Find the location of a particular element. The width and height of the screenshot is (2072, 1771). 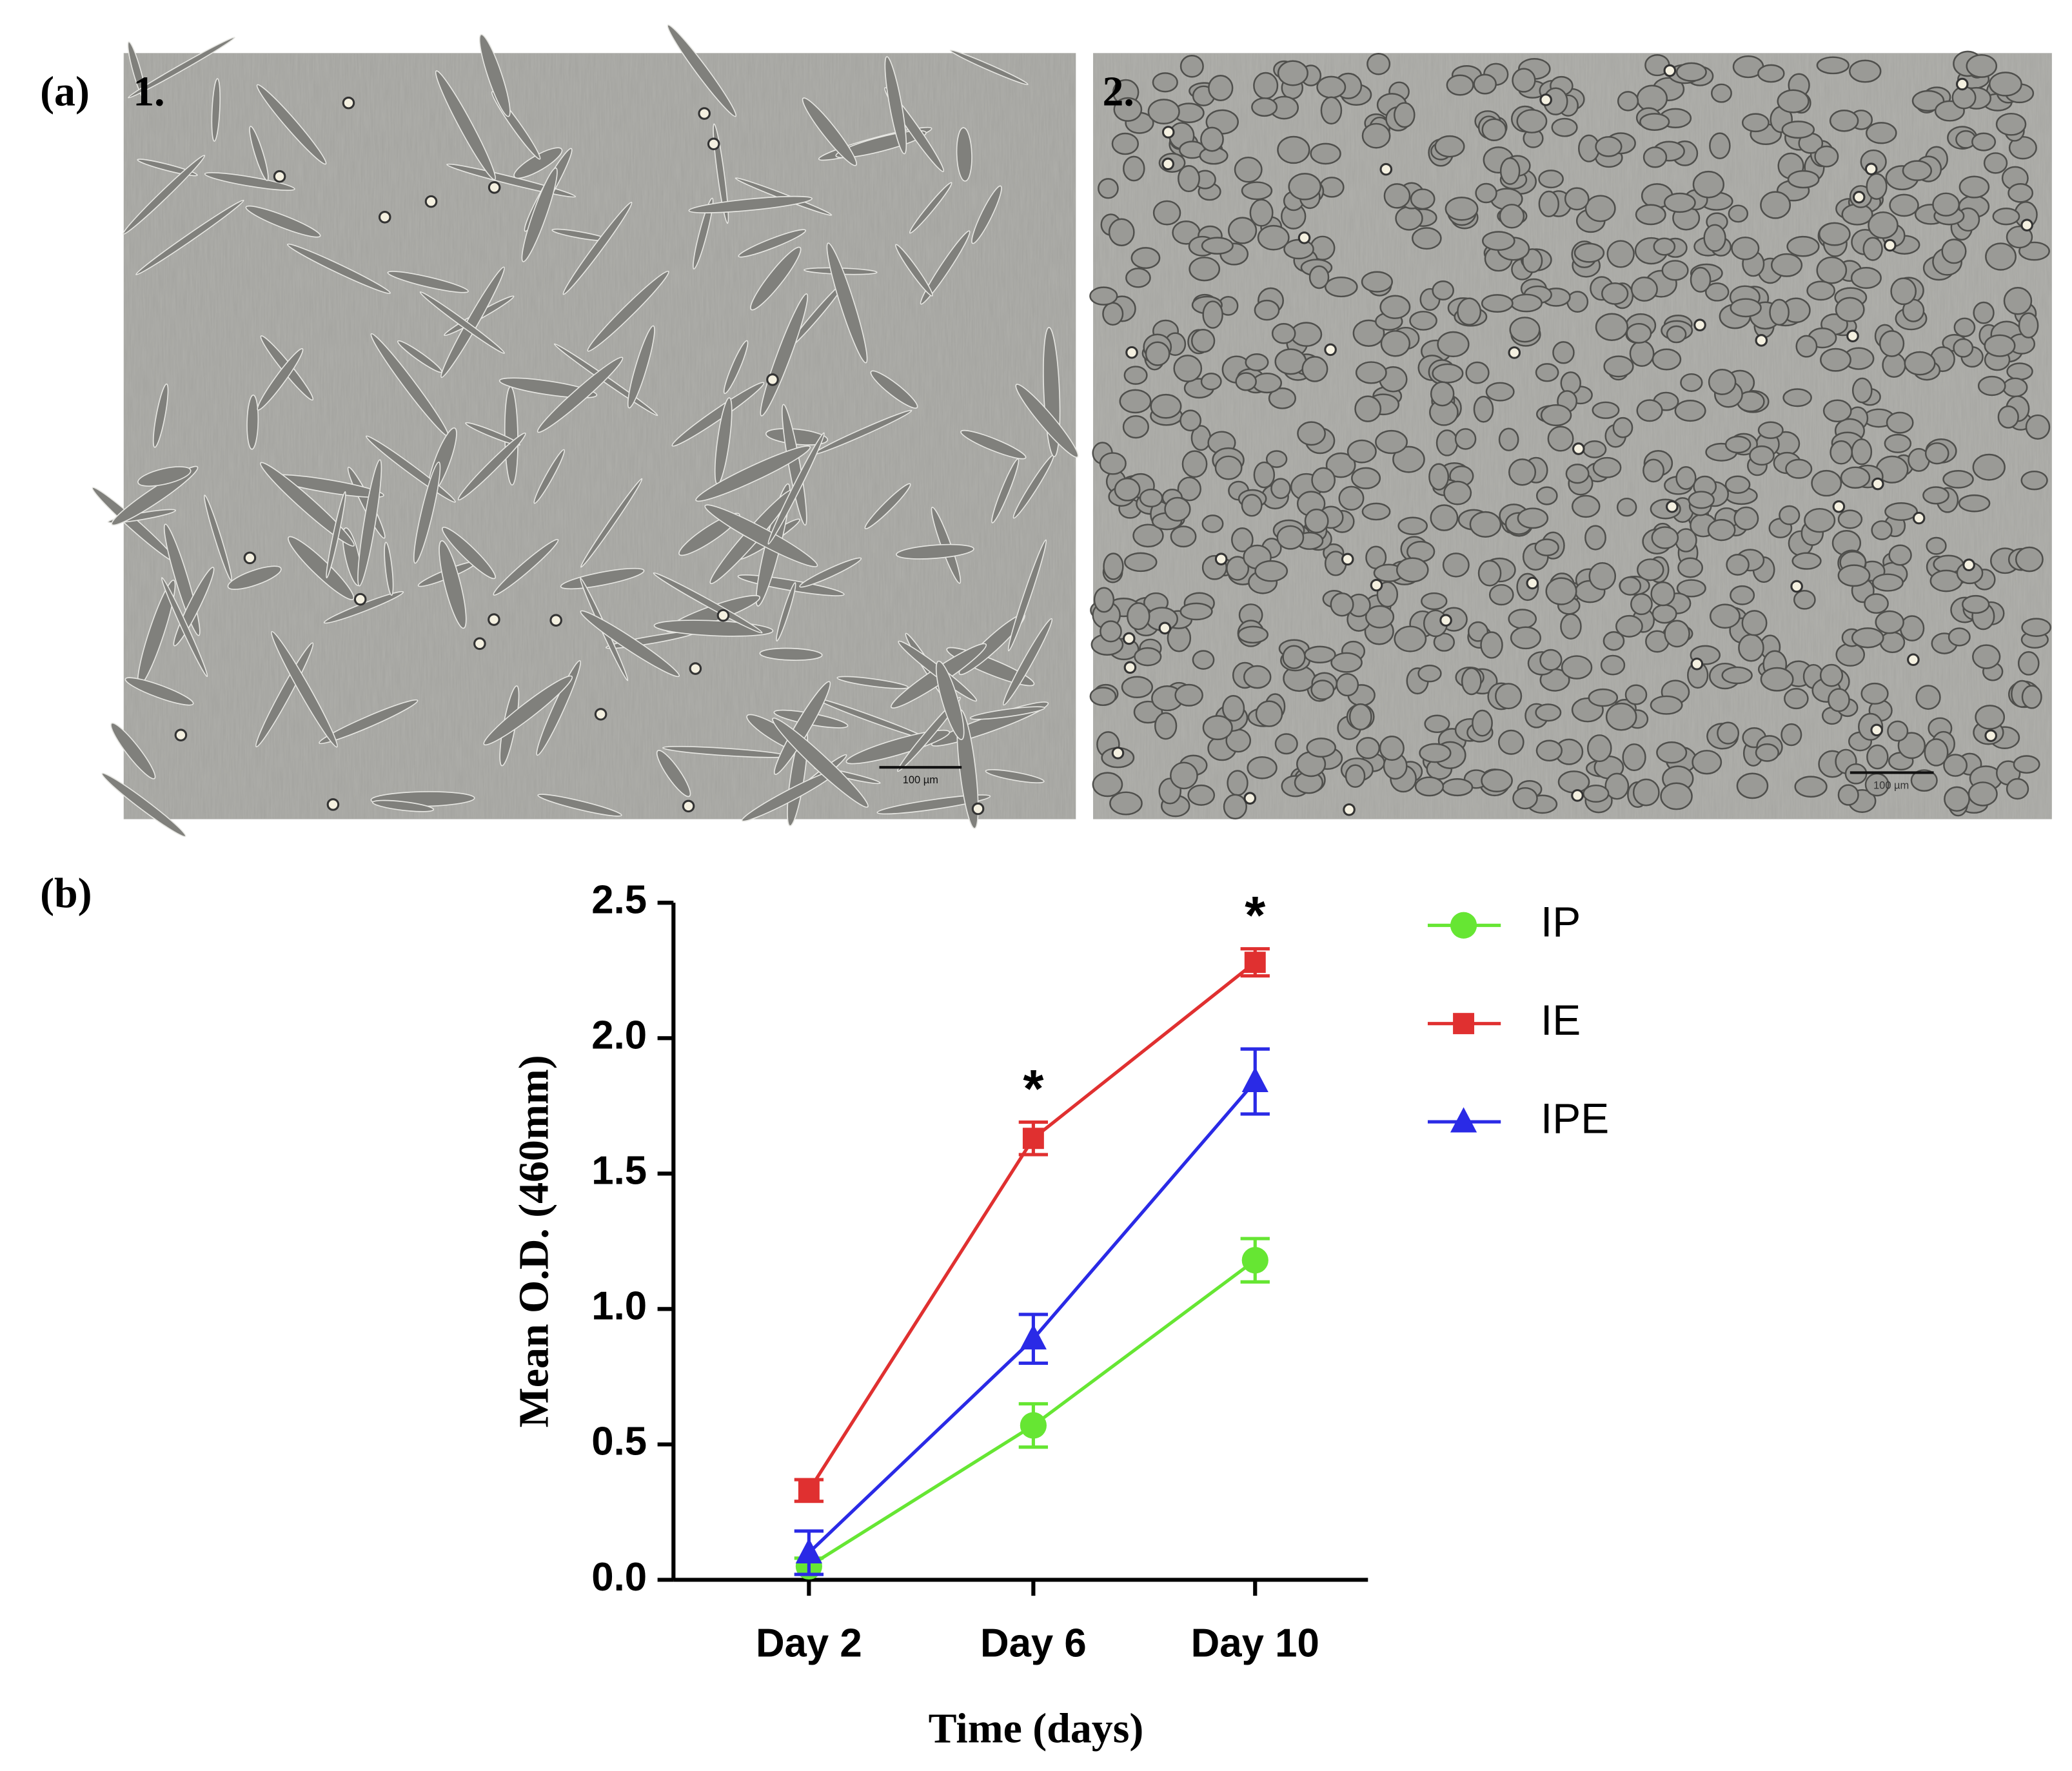

y-axis-title: Mean O.D. (460mm) is located at coordinates (533, 1241).